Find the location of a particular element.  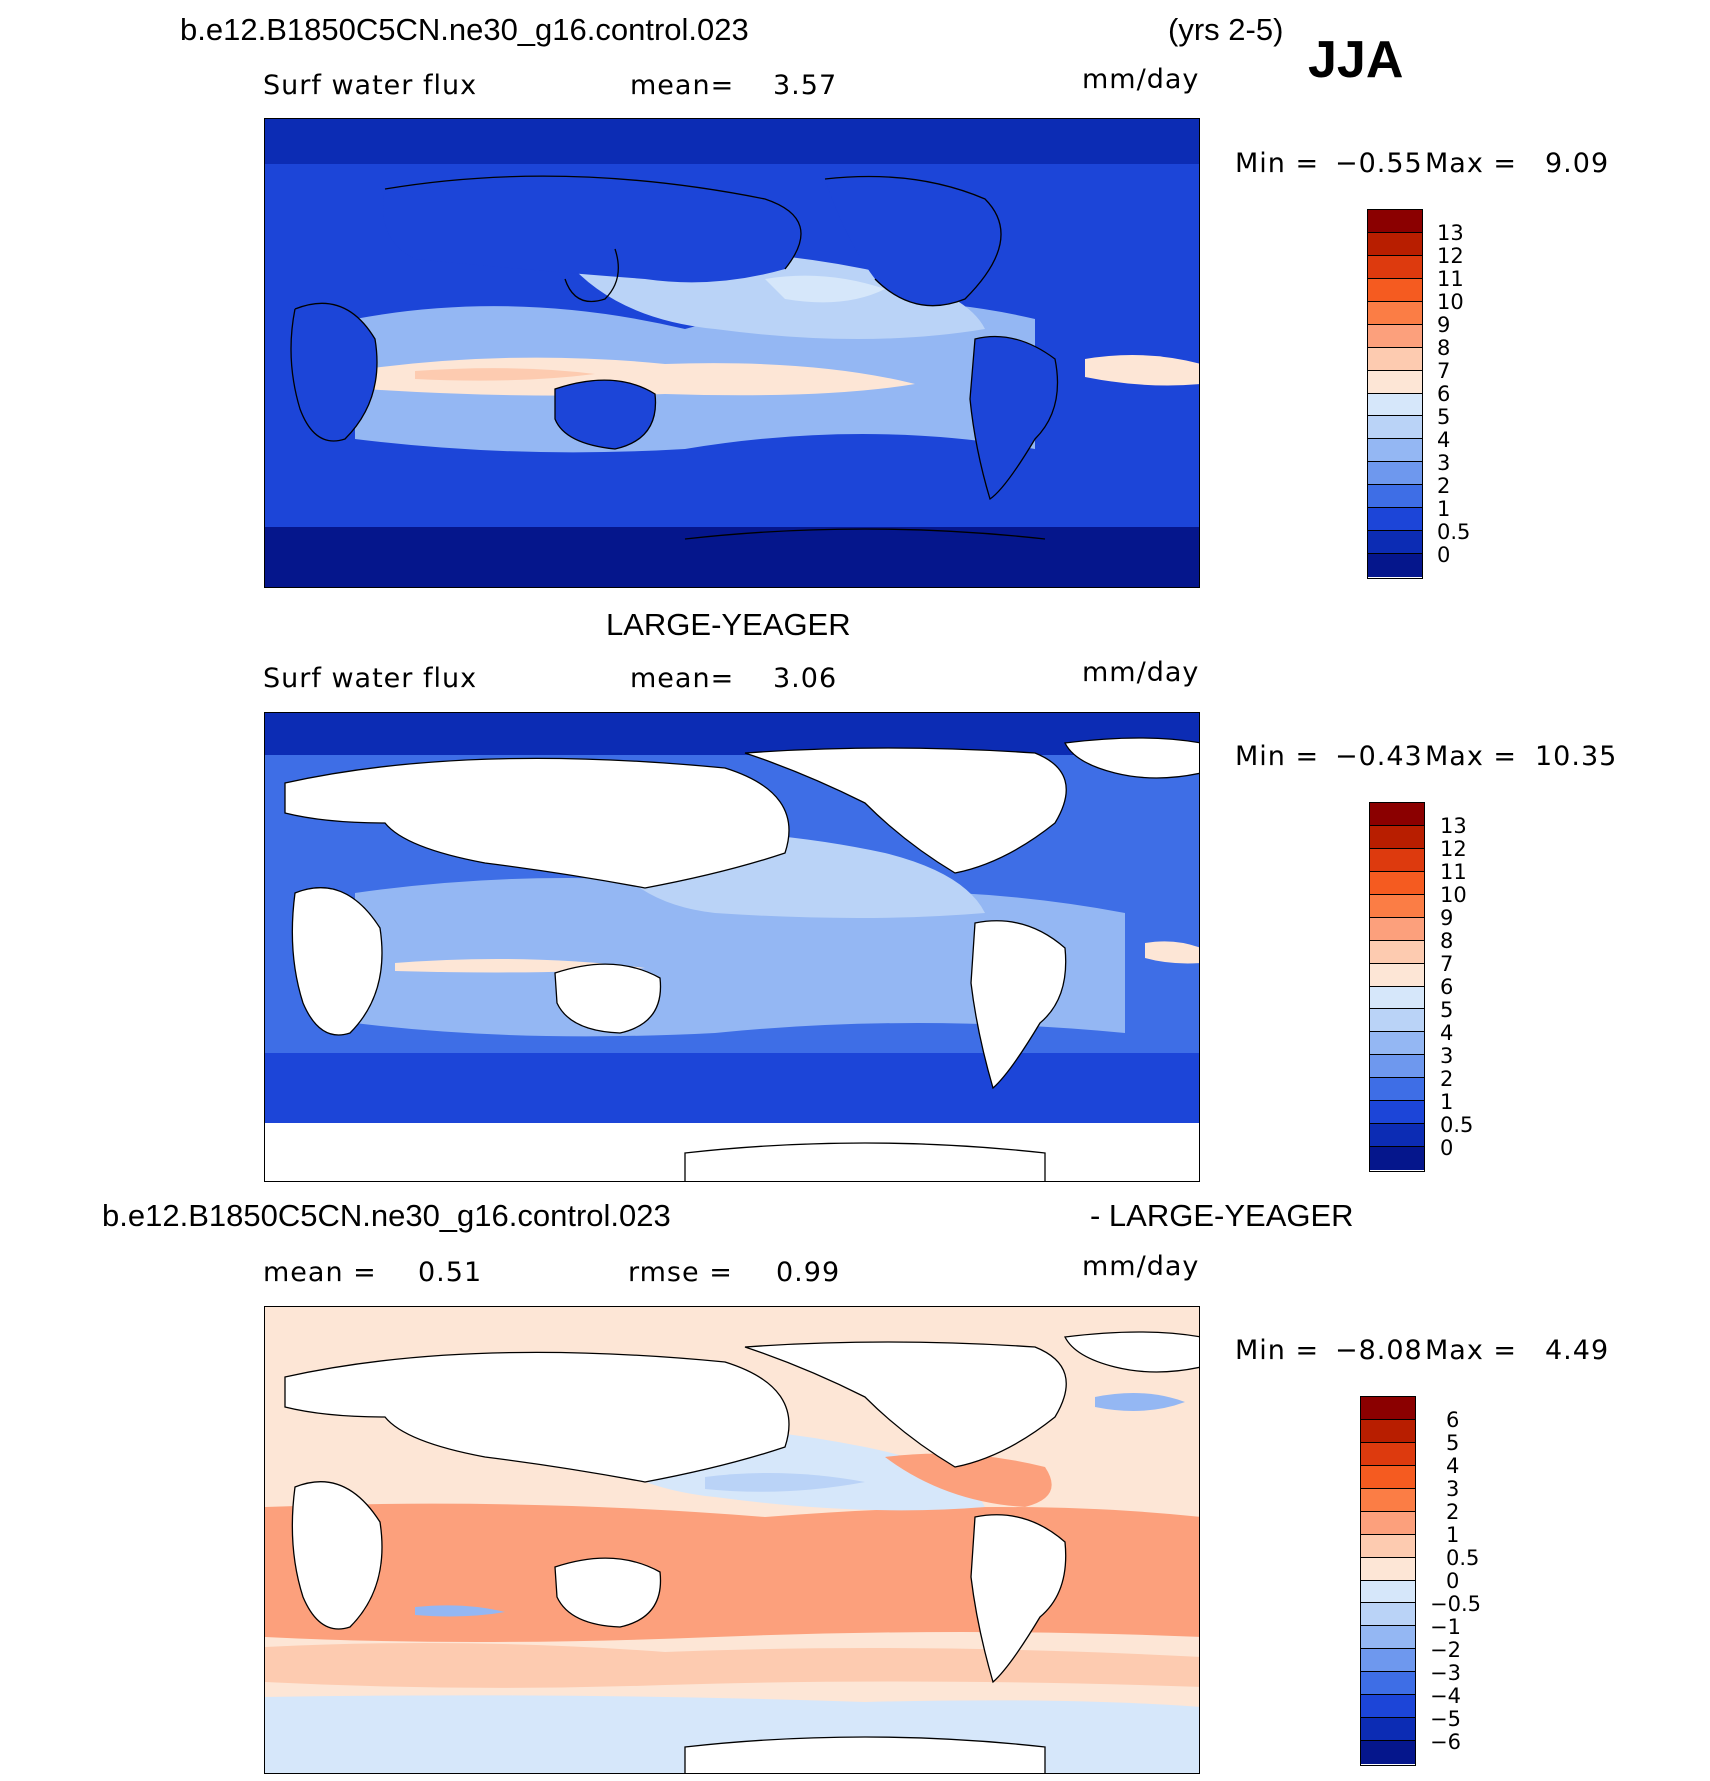

panel3-tick: −6 is located at coordinates (1445, 1742).